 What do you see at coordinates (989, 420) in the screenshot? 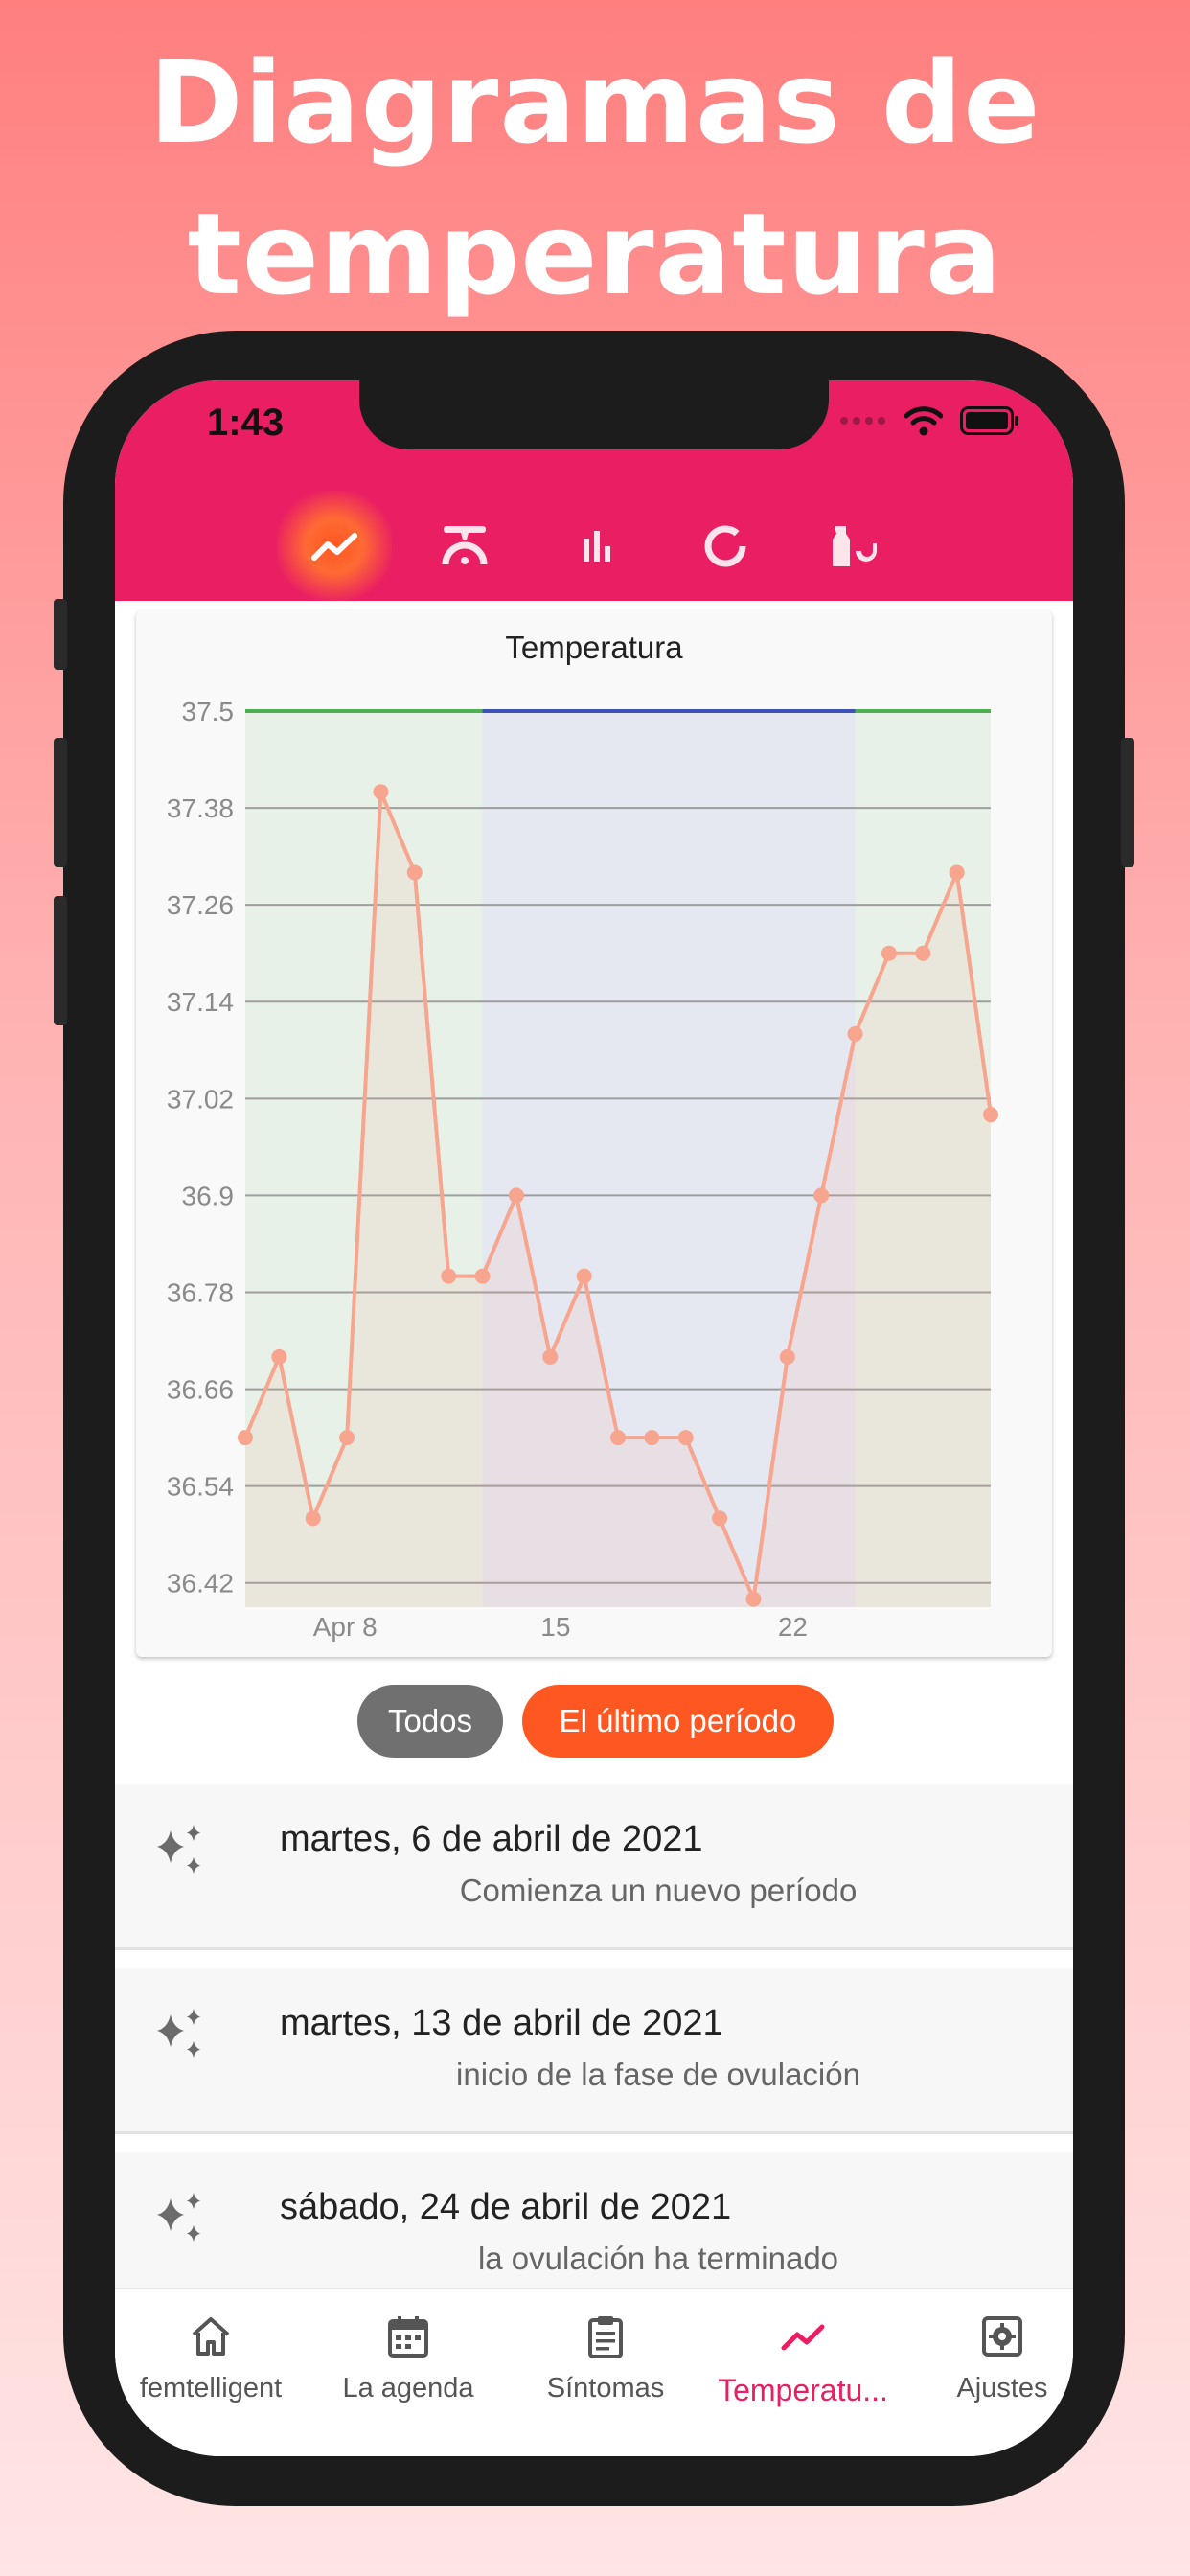
I see `battery-icon` at bounding box center [989, 420].